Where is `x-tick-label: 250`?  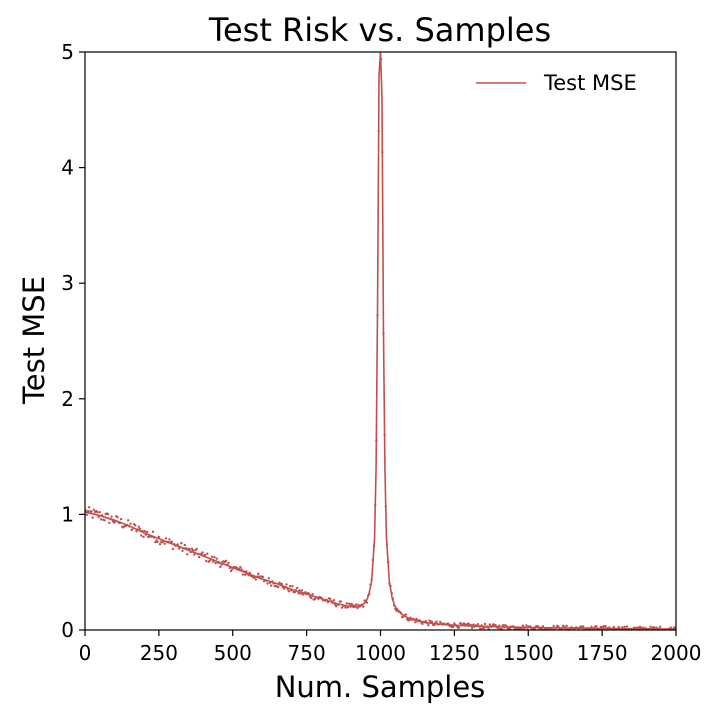 x-tick-label: 250 is located at coordinates (159, 653).